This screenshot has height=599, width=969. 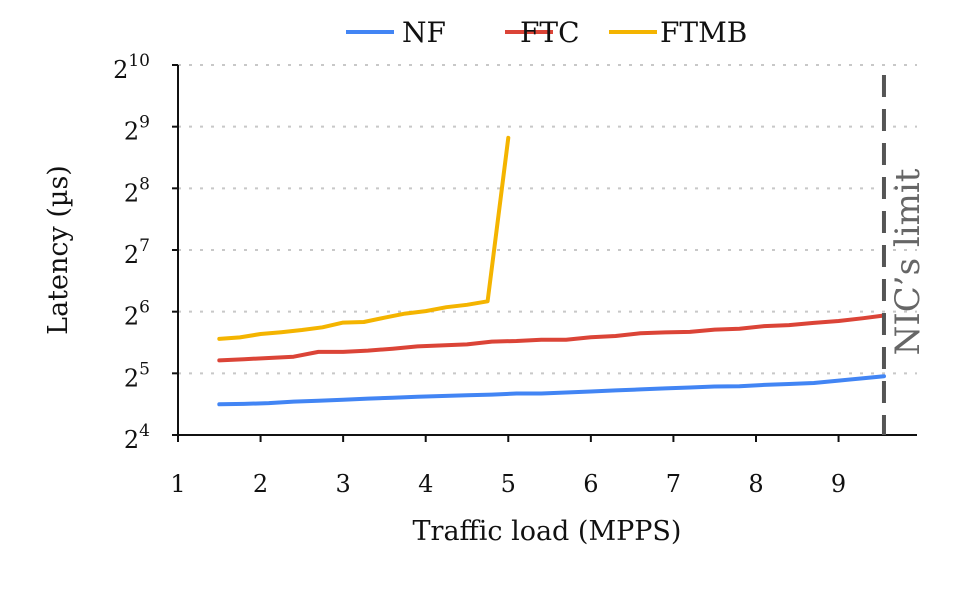 I want to click on x-tick-label: 2, so click(x=260, y=484).